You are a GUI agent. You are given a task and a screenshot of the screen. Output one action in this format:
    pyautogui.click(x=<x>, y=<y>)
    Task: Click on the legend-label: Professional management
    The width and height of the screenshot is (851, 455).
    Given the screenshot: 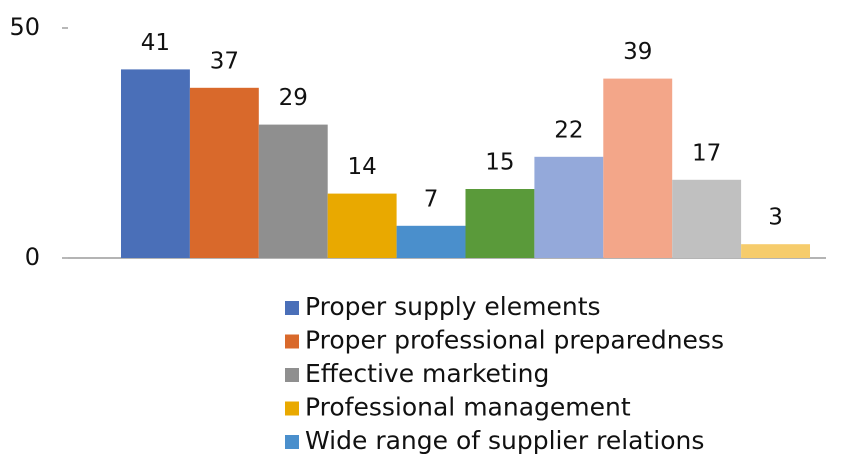 What is the action you would take?
    pyautogui.click(x=468, y=407)
    